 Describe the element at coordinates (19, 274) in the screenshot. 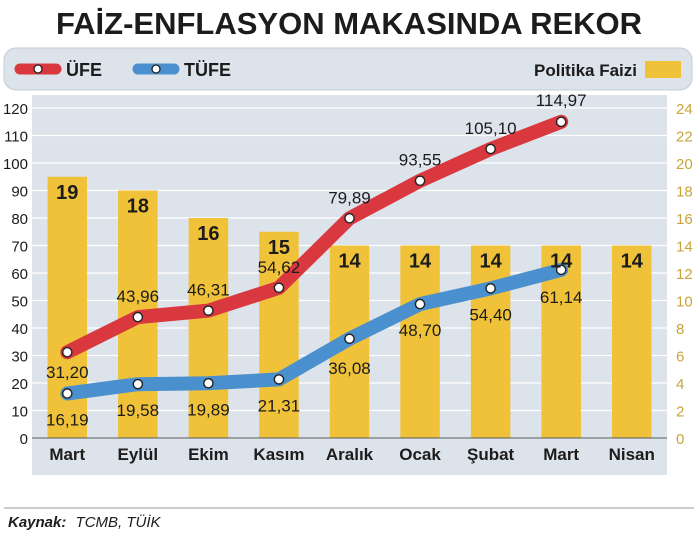

I see `y-left-tick-label: 60` at that location.